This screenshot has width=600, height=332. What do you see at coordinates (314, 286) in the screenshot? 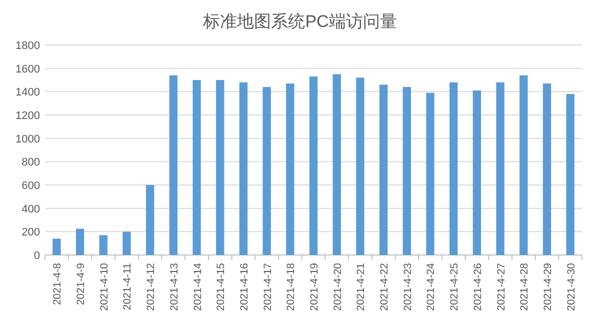
I see `x-tick-label: 2021-4-19` at bounding box center [314, 286].